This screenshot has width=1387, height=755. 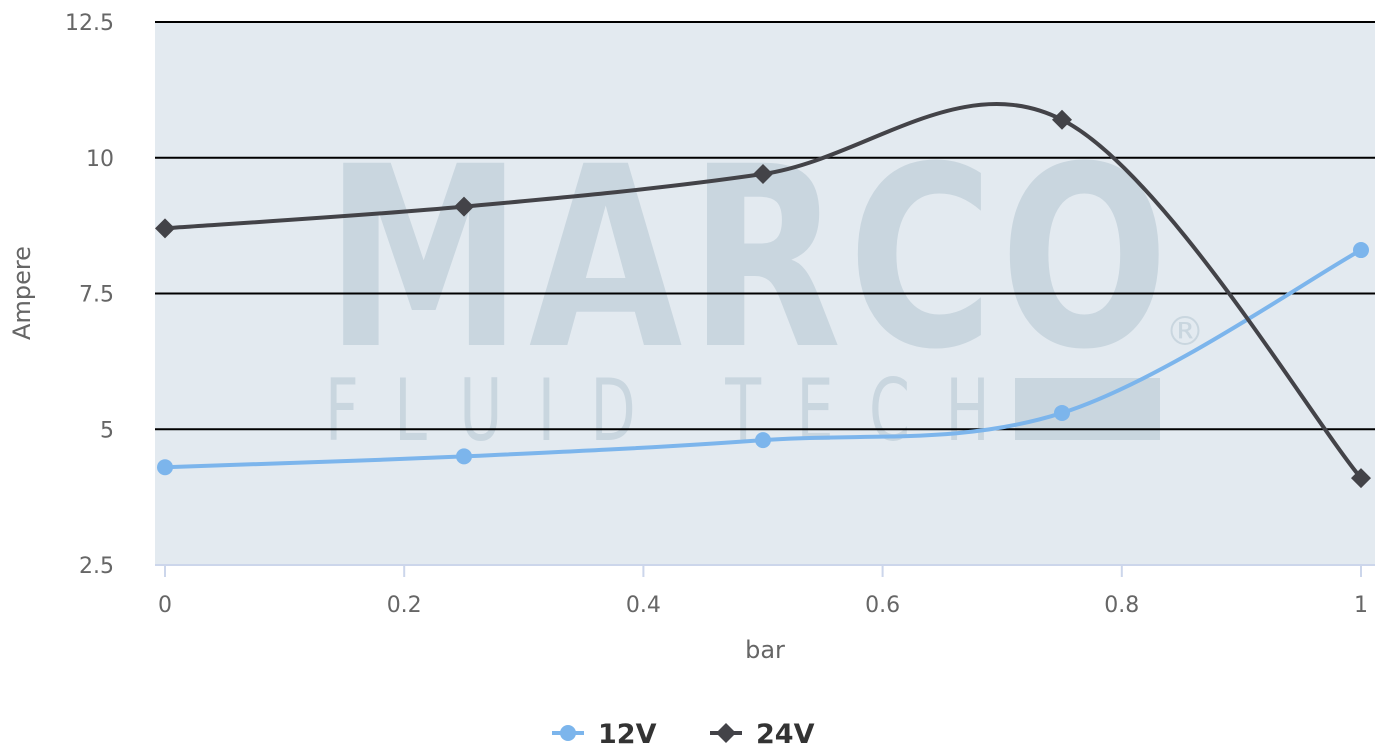 I want to click on watermark-block, so click(x=1087, y=409).